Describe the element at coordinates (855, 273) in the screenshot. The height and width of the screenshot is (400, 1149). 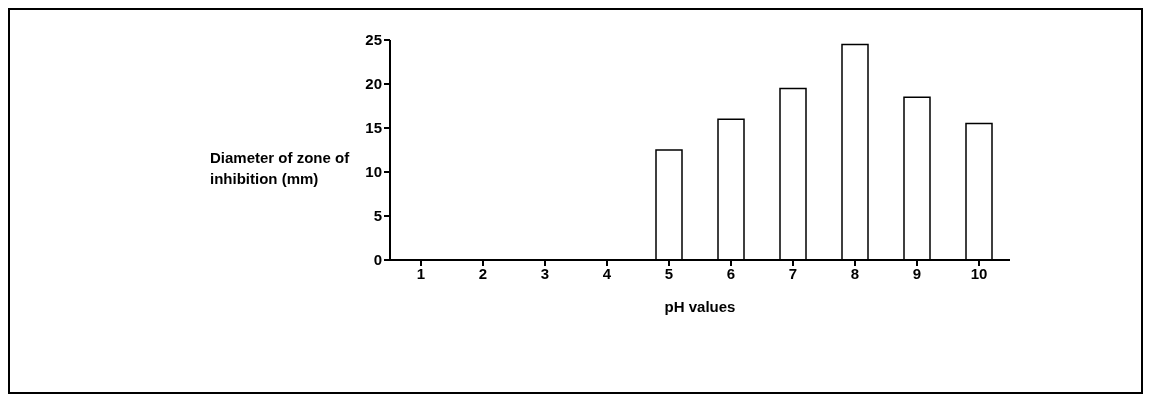
I see `x-tick-label: 8` at that location.